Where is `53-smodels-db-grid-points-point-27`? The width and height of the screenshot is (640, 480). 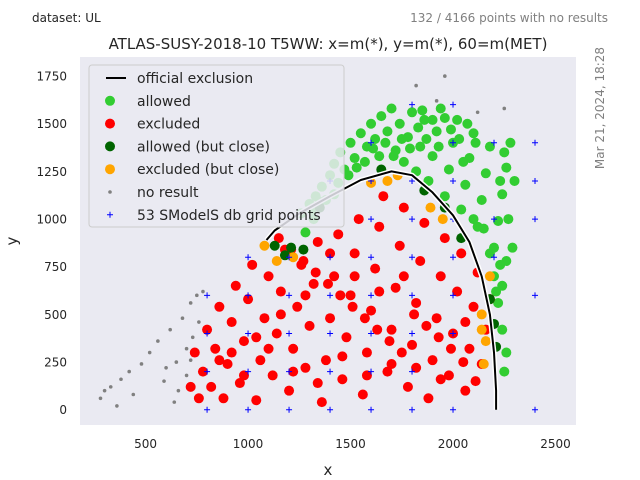
53-smodels-db-grid-points-point-27 is located at coordinates (371, 371).